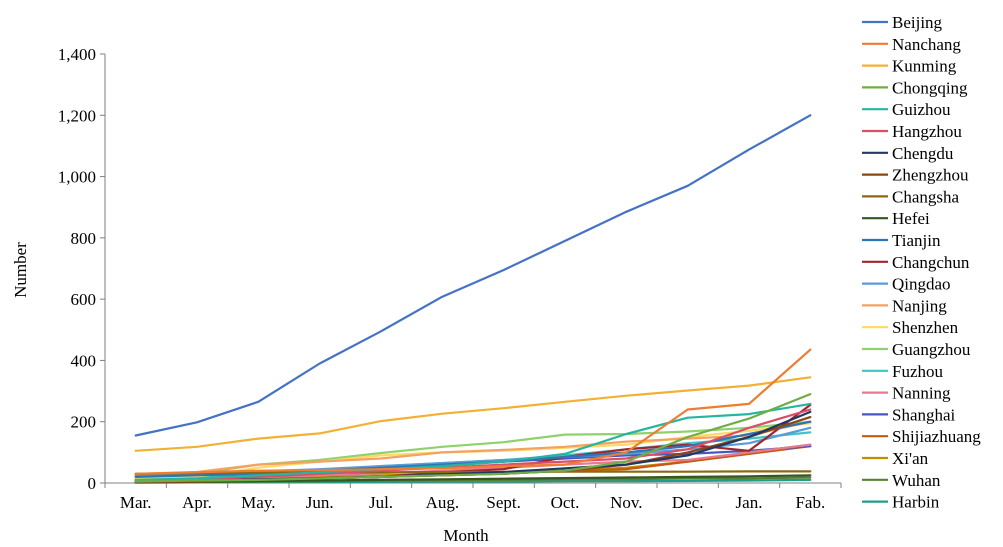 The image size is (1003, 547). What do you see at coordinates (916, 240) in the screenshot?
I see `legend-label: Tianjin` at bounding box center [916, 240].